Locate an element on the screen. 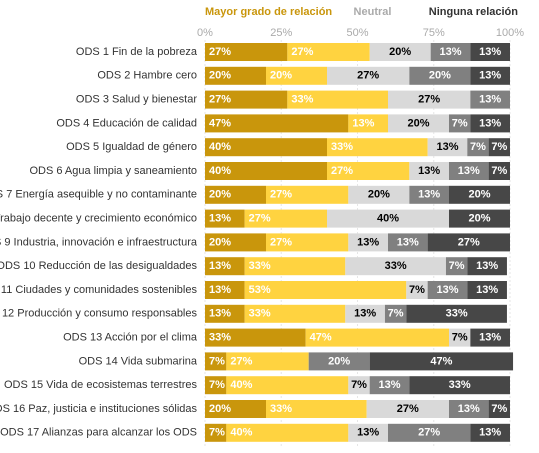  legend-label: Mayor grado de relación is located at coordinates (268, 12).